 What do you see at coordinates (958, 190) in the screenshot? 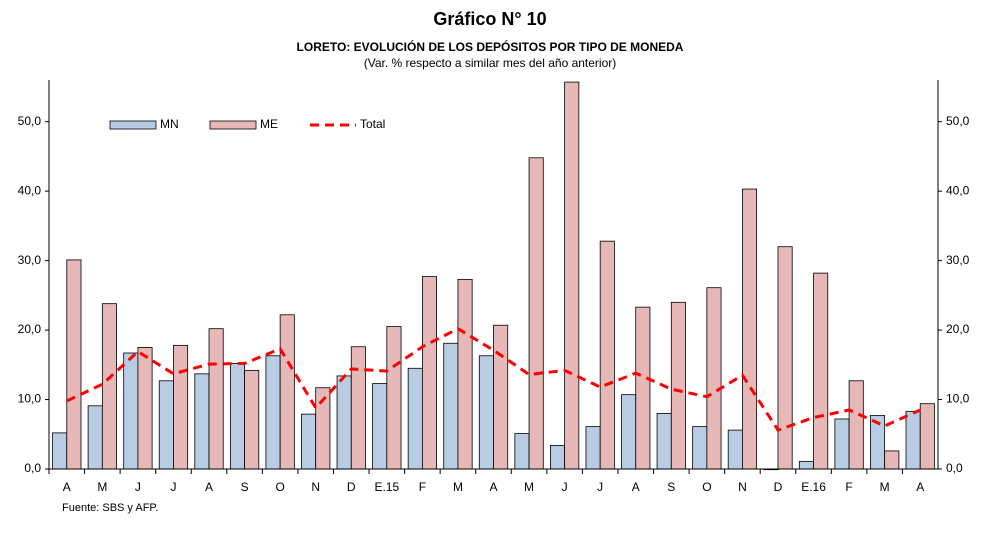
I see `y2-tick-label: 40,0` at bounding box center [958, 190].